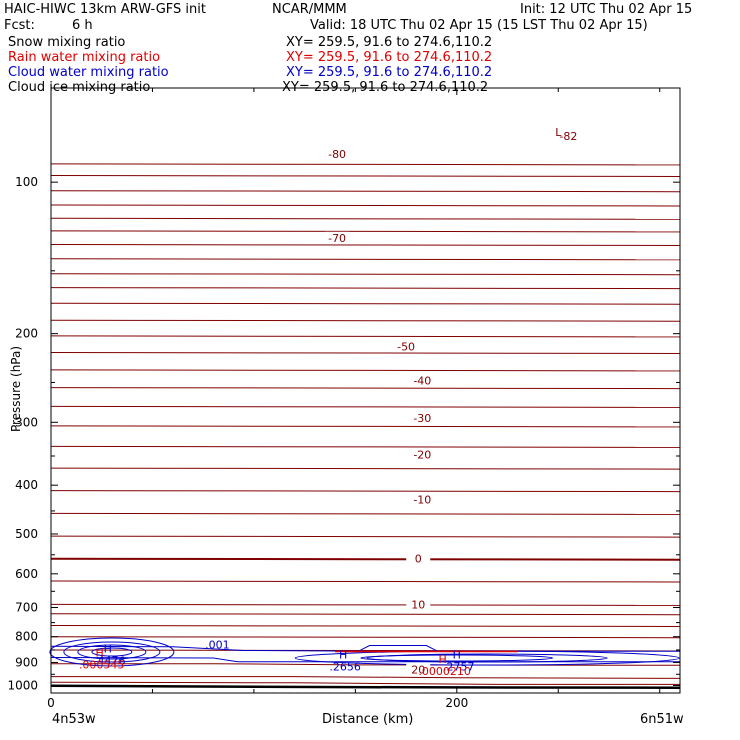 The width and height of the screenshot is (740, 740). What do you see at coordinates (26, 334) in the screenshot?
I see `y-tick-label: 200` at bounding box center [26, 334].